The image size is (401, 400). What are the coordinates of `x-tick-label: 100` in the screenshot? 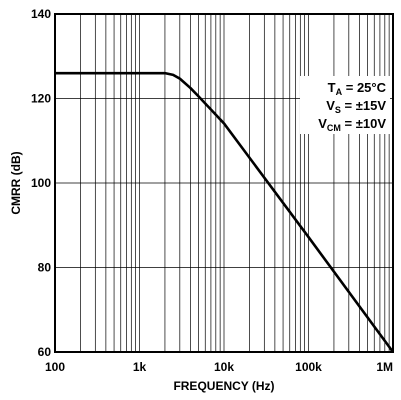 It's located at (55, 367).